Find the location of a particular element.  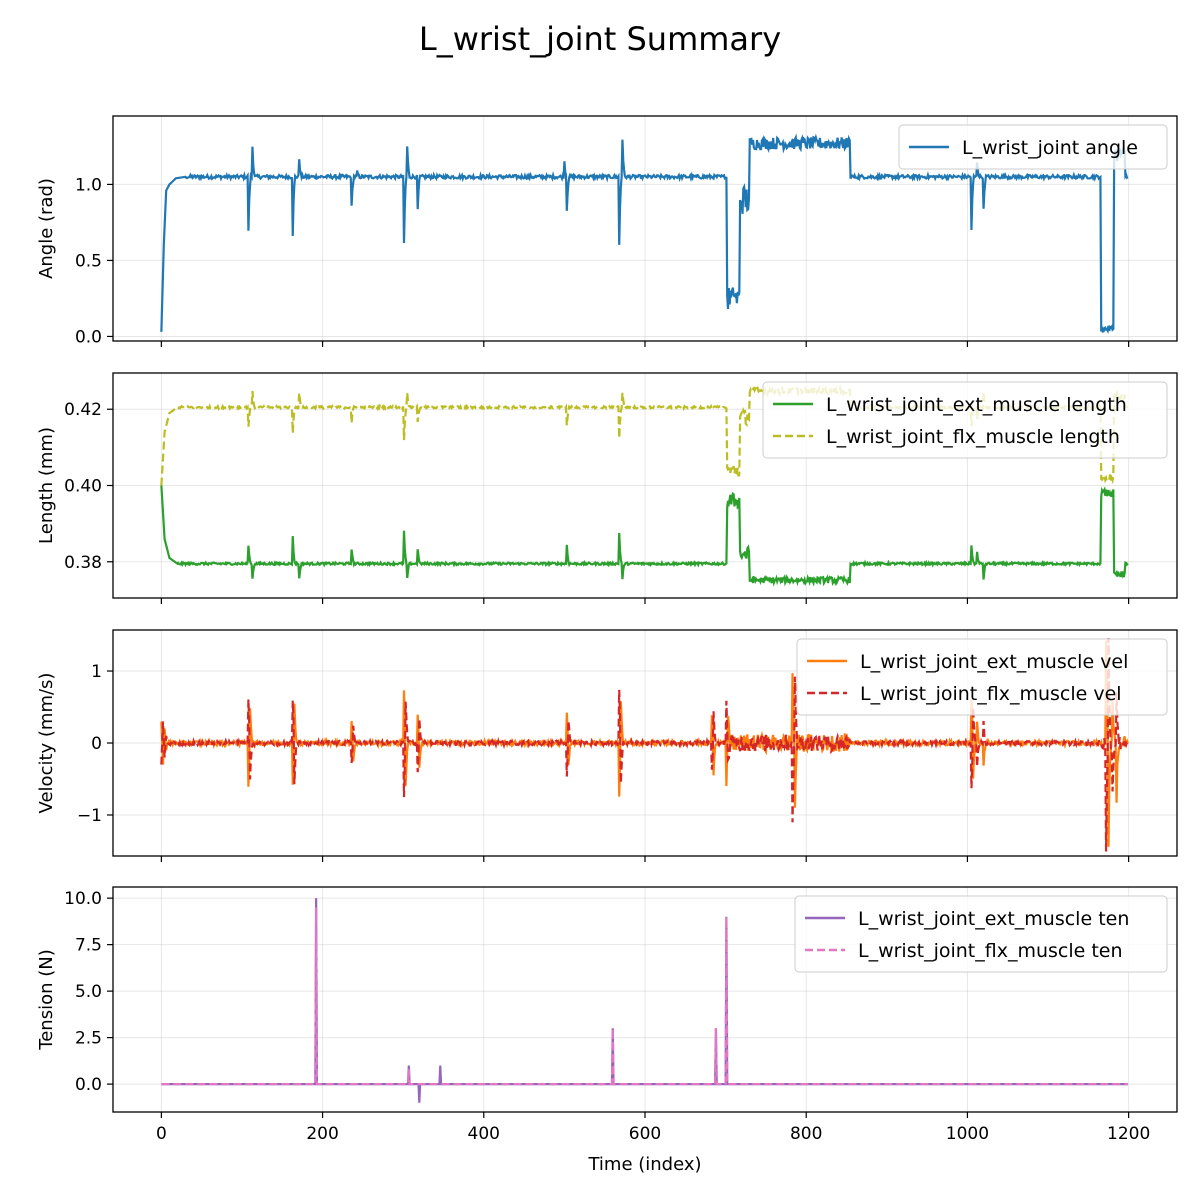

legend-label: L_wrist_joint_ext_muscle length is located at coordinates (976, 405).